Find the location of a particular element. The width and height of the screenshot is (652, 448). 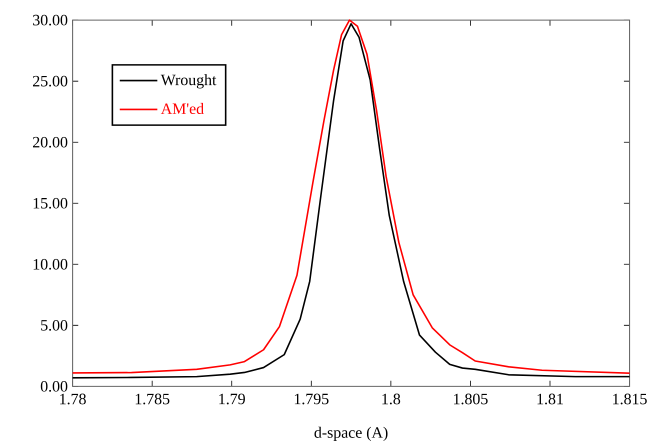

x-axis-title: d-space (A) is located at coordinates (351, 433).